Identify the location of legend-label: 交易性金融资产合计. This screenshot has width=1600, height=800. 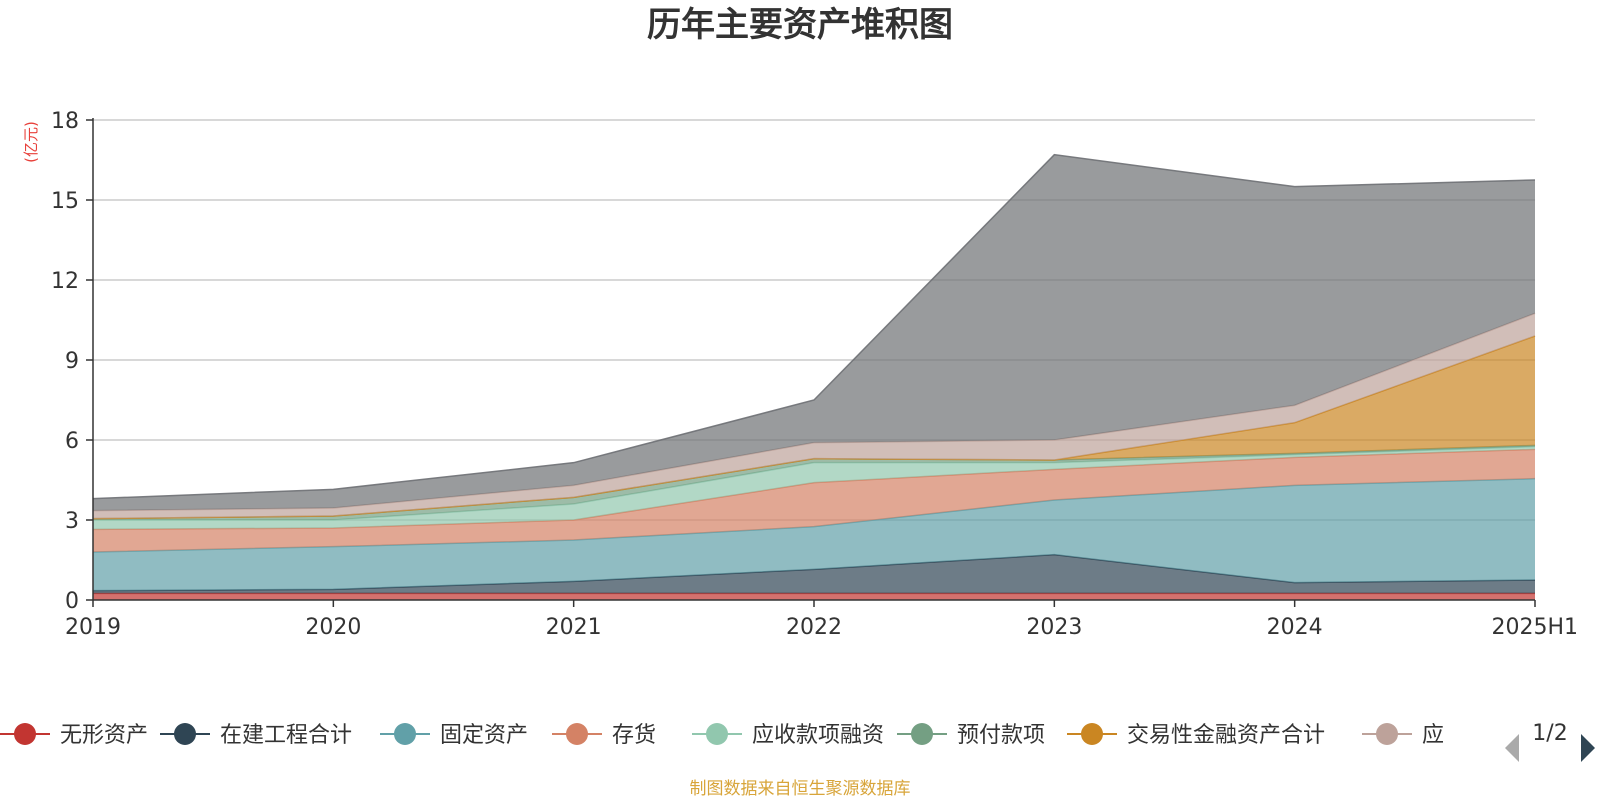
(1226, 735).